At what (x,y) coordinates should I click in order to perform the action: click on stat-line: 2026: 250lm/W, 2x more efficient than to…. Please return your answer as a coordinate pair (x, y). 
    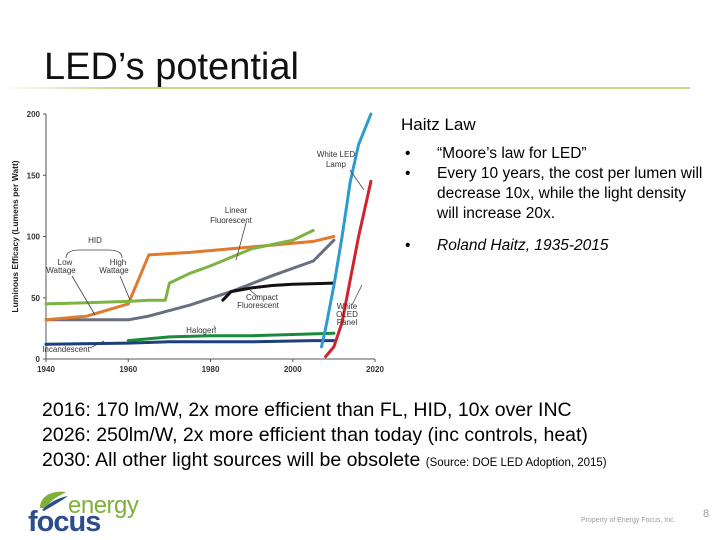
    Looking at the image, I should click on (377, 435).